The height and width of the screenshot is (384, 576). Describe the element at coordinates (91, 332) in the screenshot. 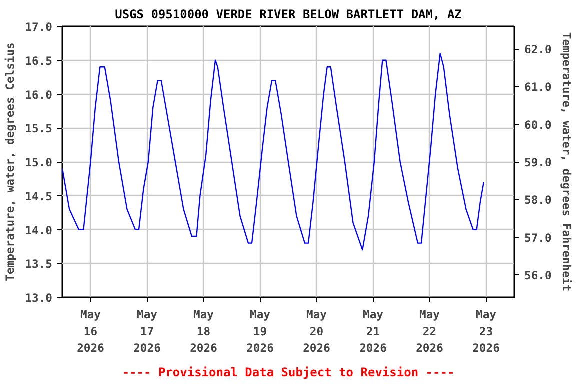

I see `x-tick-label: May 16 2026` at that location.